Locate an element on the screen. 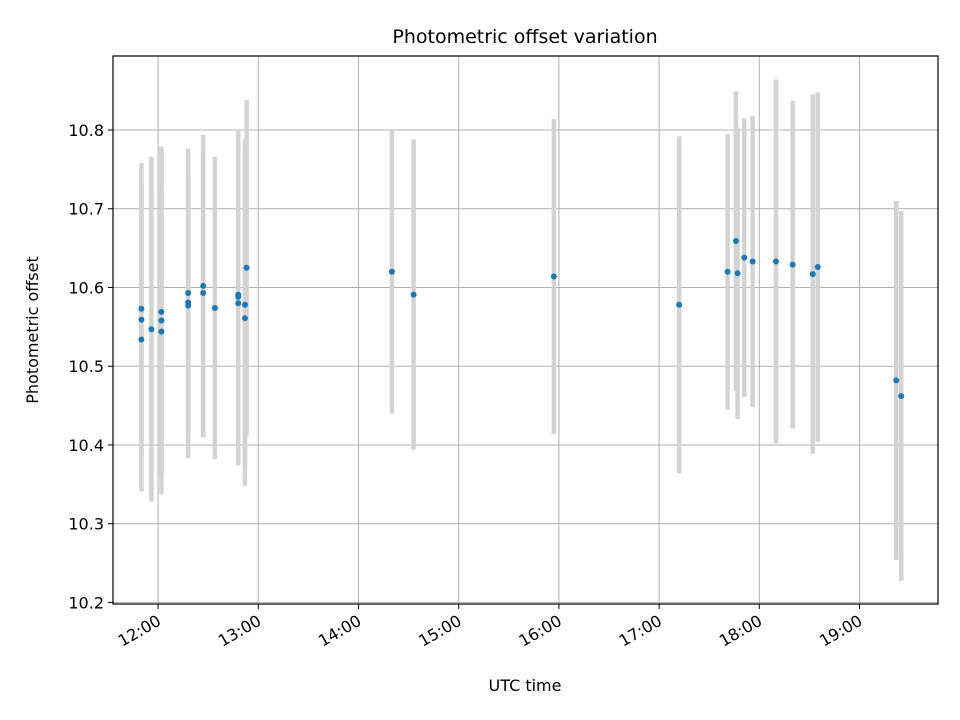 The image size is (960, 720). y-tick-label: 10.7 is located at coordinates (86, 209).